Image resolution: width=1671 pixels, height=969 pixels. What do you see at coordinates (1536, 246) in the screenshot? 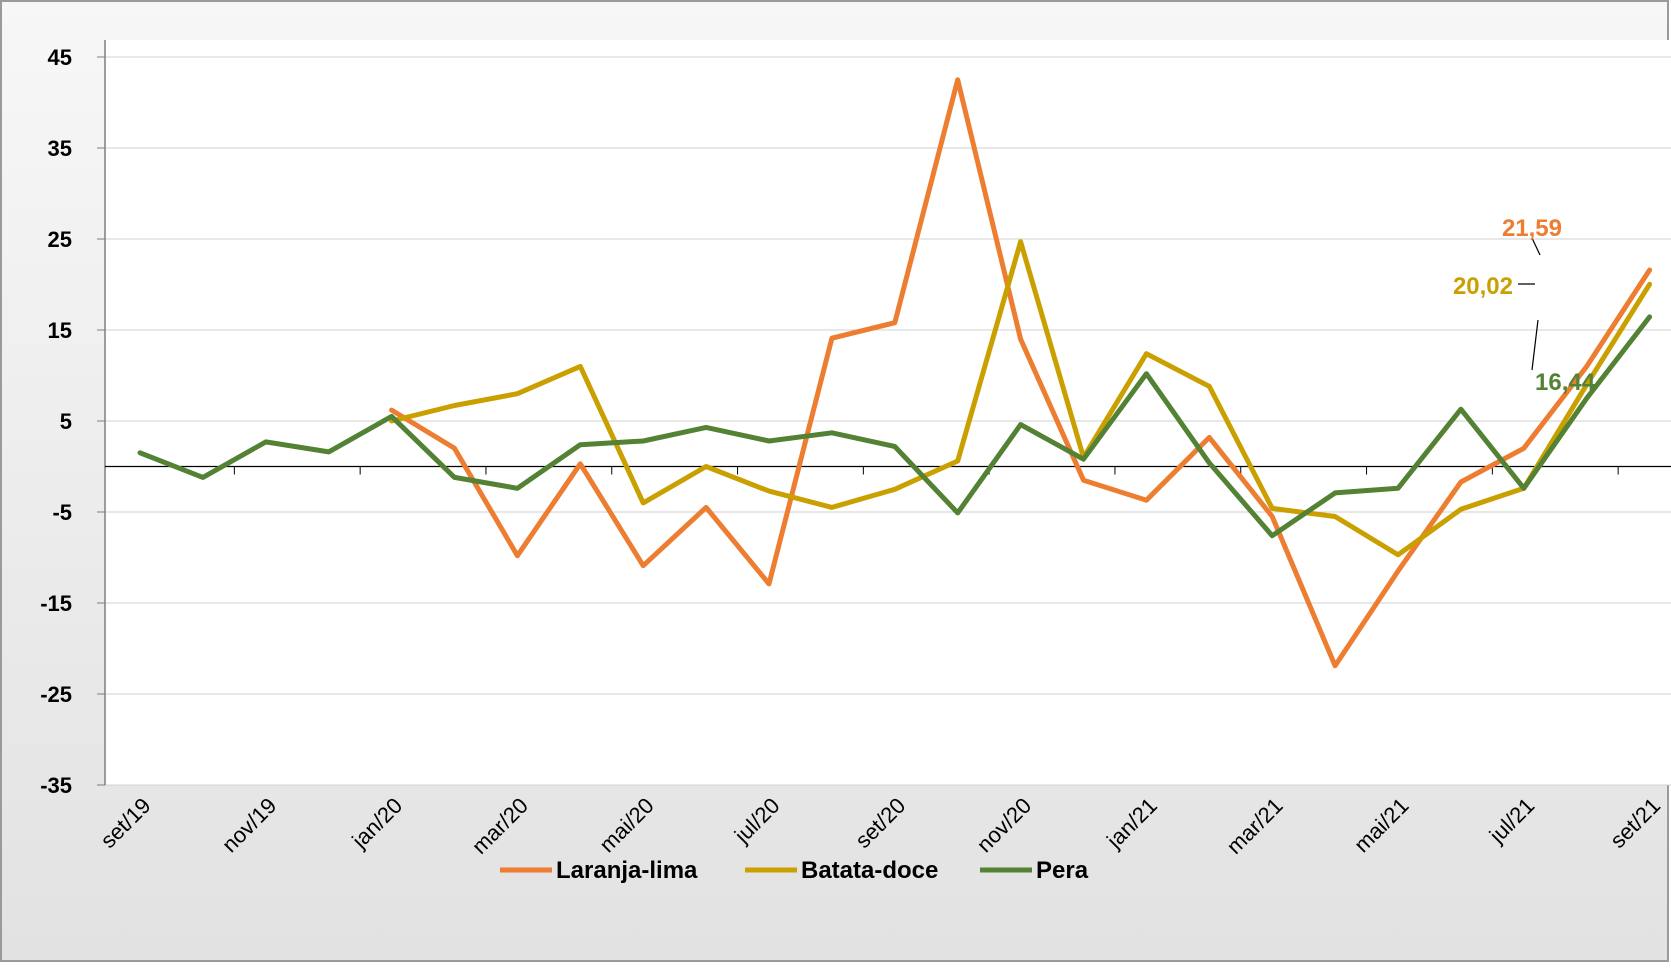
I see `leader-line-laranja-lima` at bounding box center [1536, 246].